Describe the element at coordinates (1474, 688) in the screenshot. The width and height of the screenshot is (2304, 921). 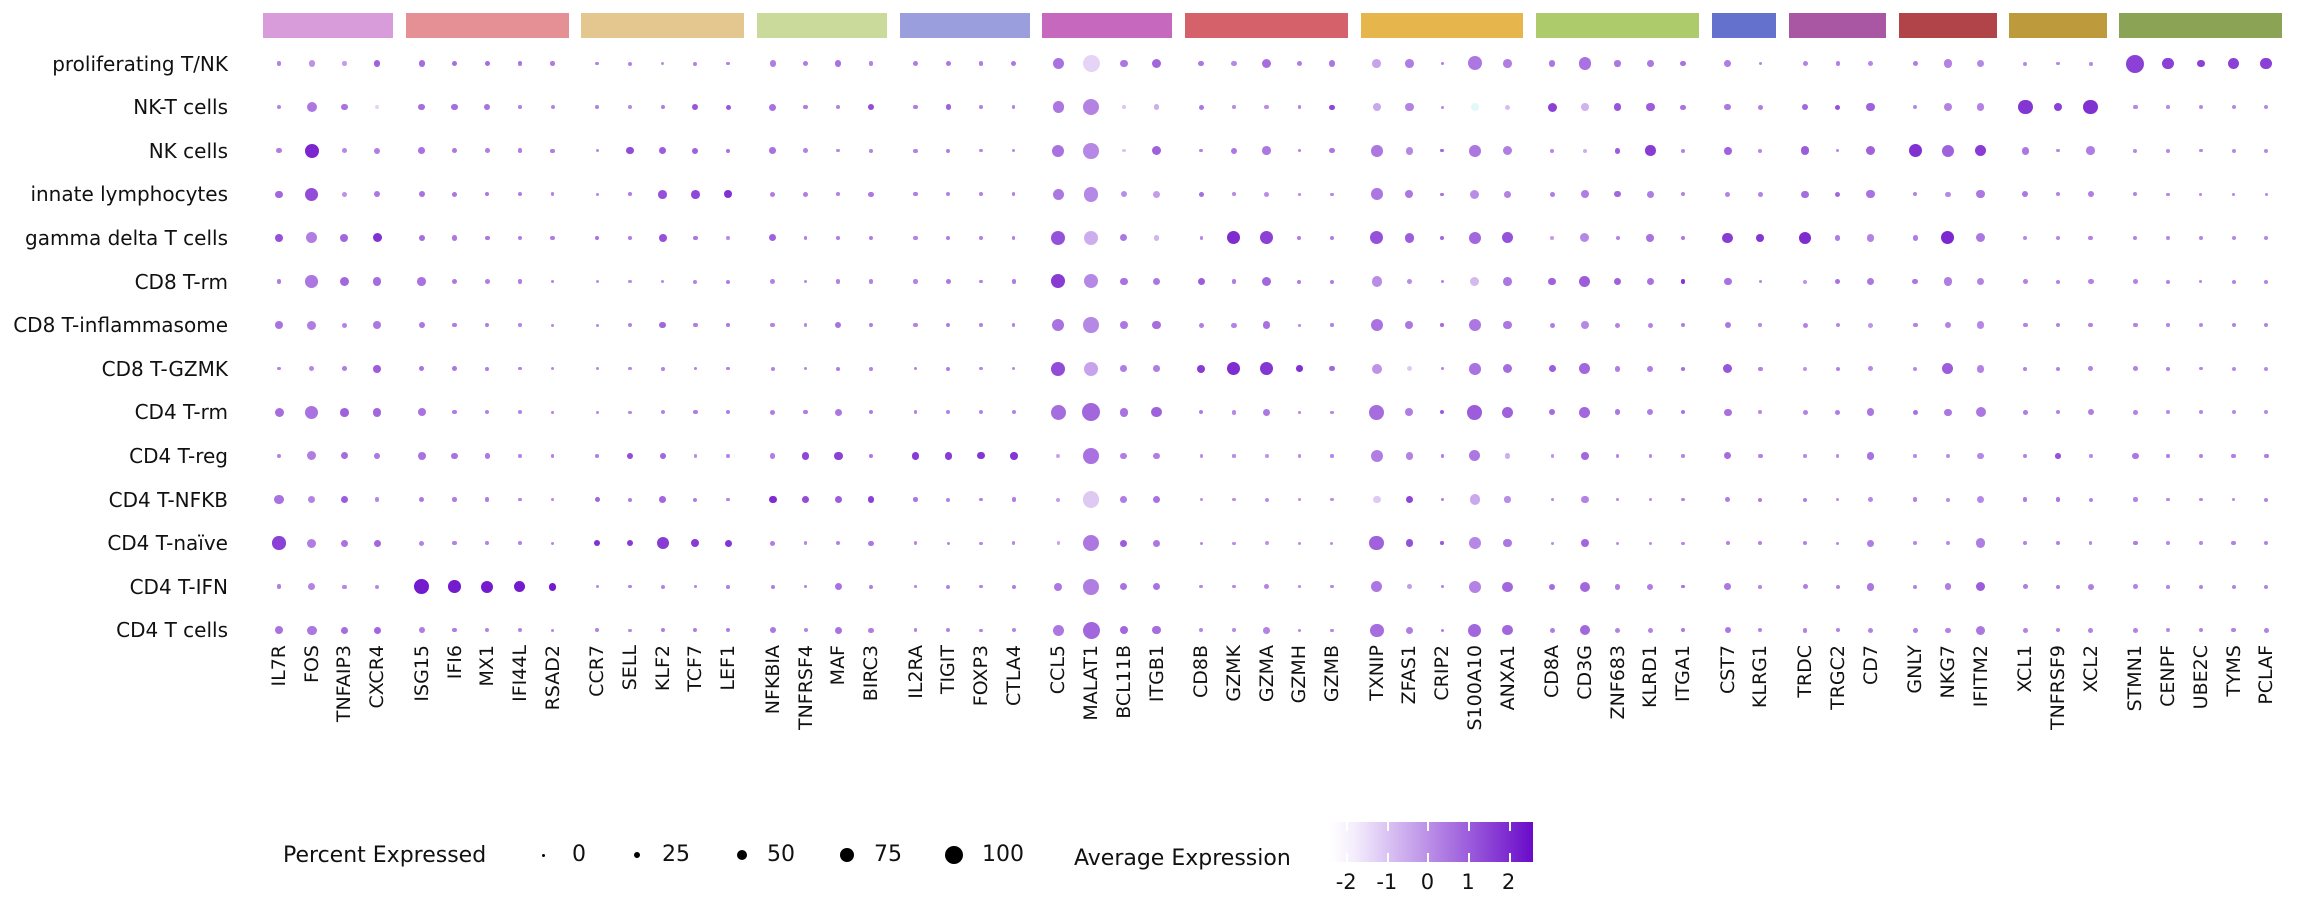
I see `gene-label: S100A10` at that location.